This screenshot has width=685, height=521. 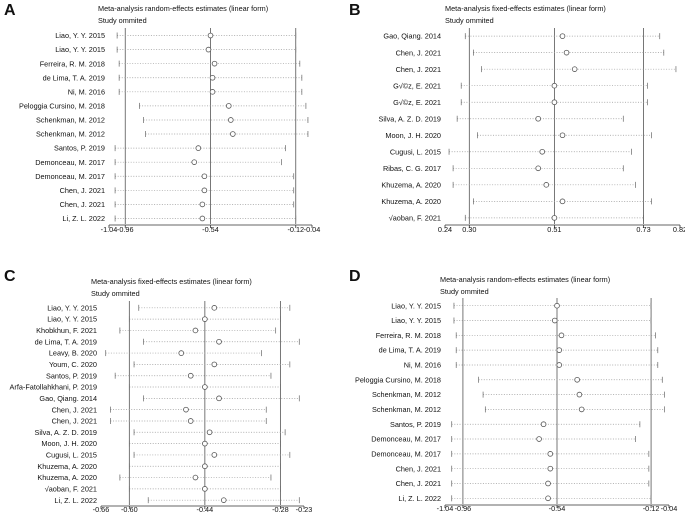 What do you see at coordinates (66, 330) in the screenshot?
I see `study-label: Khobkhun, F. 2021` at bounding box center [66, 330].